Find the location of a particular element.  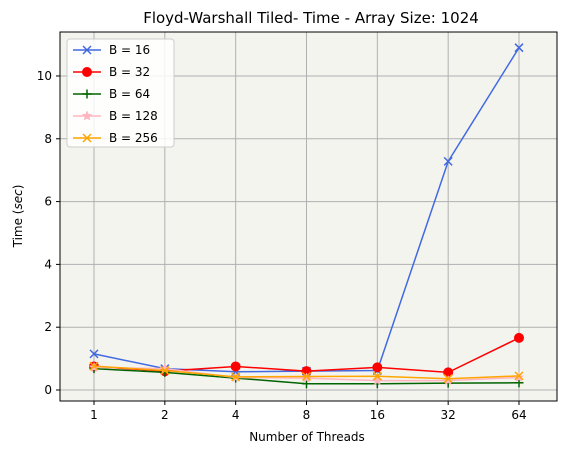

legend-entry: B = 16 is located at coordinates (111, 50).